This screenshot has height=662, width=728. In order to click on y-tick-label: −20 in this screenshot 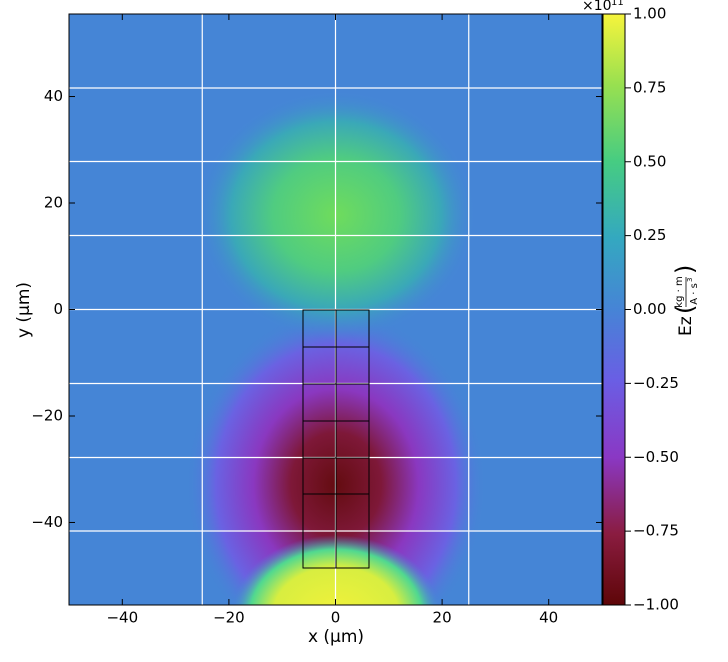, I will do `click(47, 415)`.